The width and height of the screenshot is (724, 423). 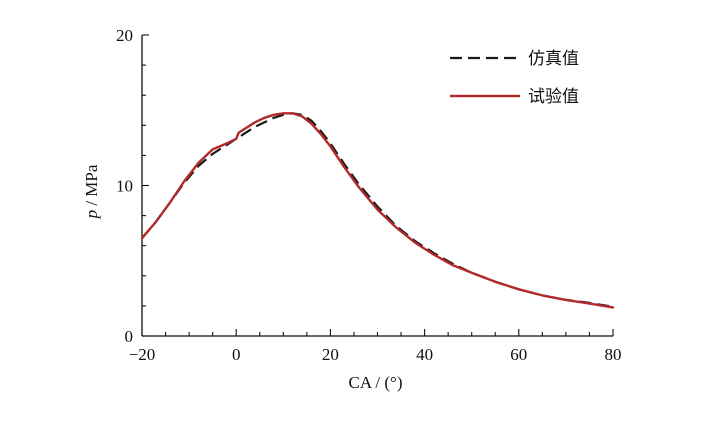 What do you see at coordinates (553, 59) in the screenshot?
I see `legend-label-1: 仿真值` at bounding box center [553, 59].